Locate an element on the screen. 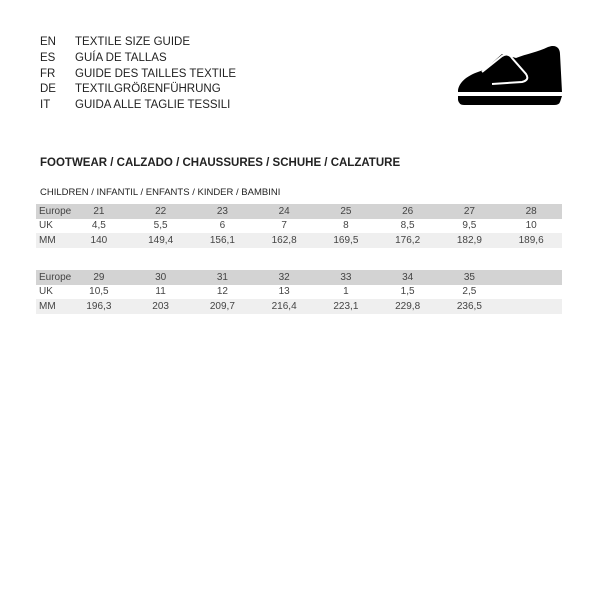 The width and height of the screenshot is (600, 600). lang-de: DE TEXTILGRÖßENFÜHRUNG is located at coordinates (138, 90).